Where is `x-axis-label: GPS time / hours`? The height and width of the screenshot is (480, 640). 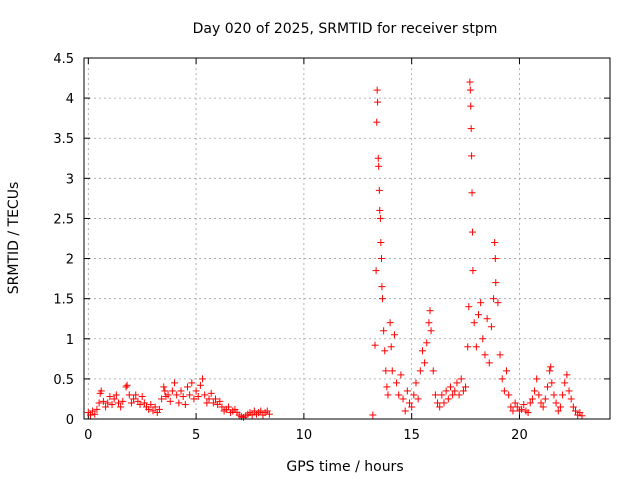 x-axis-label: GPS time / hours is located at coordinates (344, 467).